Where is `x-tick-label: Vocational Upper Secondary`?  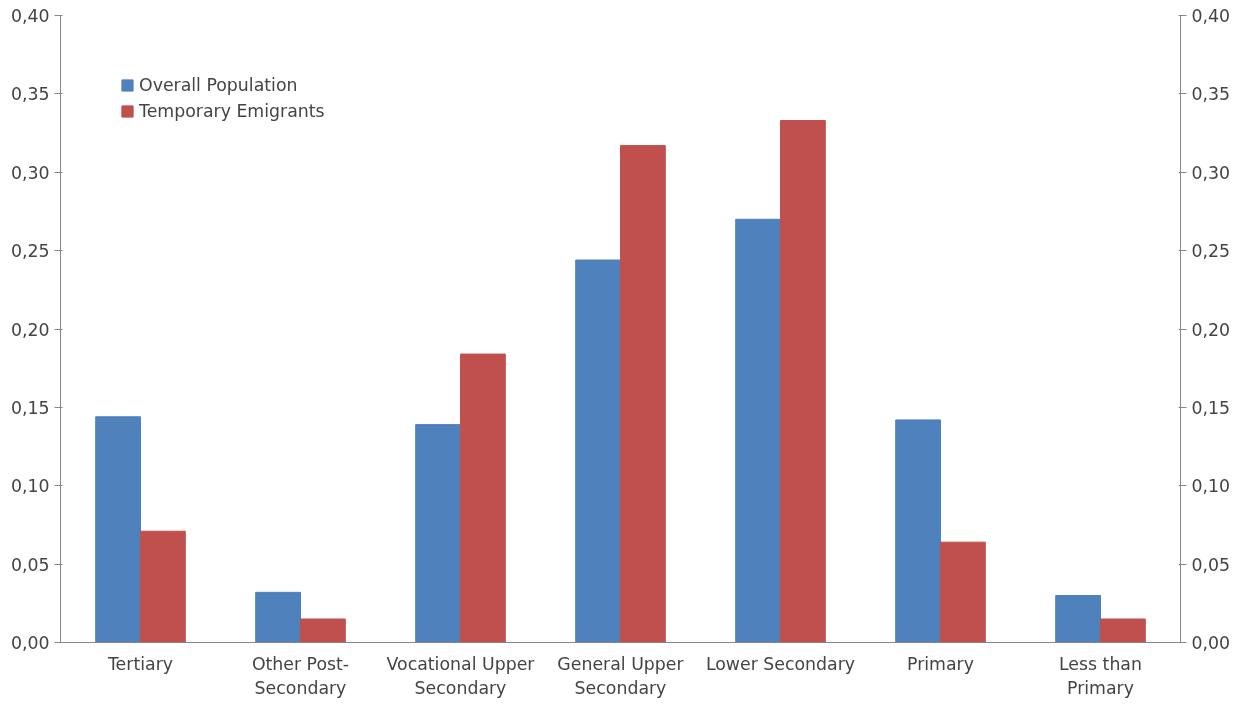
x-tick-label: Vocational Upper Secondary is located at coordinates (461, 675).